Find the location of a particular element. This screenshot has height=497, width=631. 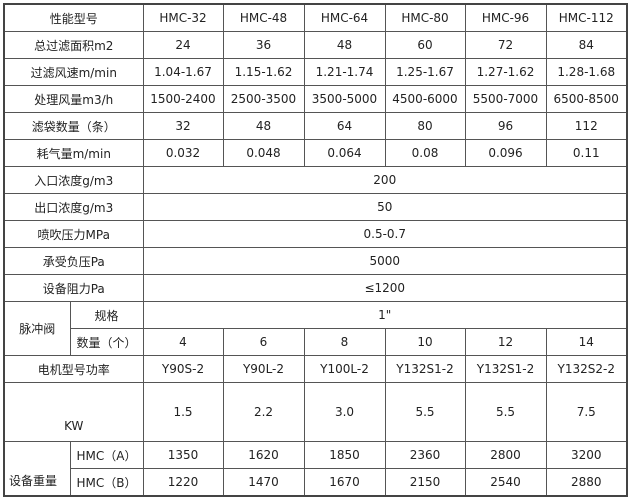

table-cell: Y90L-2 is located at coordinates (263, 369).